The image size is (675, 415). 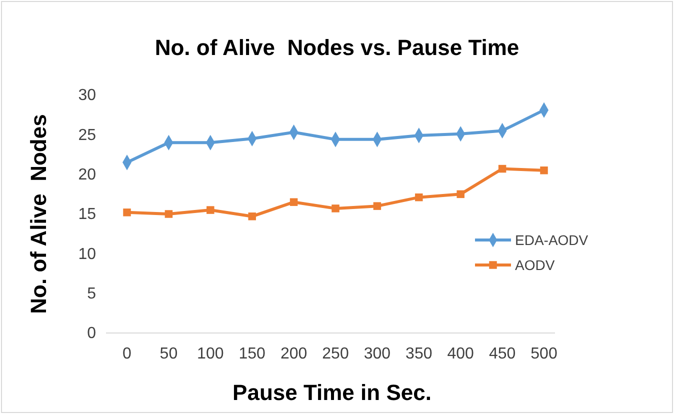 What do you see at coordinates (332, 392) in the screenshot?
I see `x-axis-title: Pause Time in Sec.` at bounding box center [332, 392].